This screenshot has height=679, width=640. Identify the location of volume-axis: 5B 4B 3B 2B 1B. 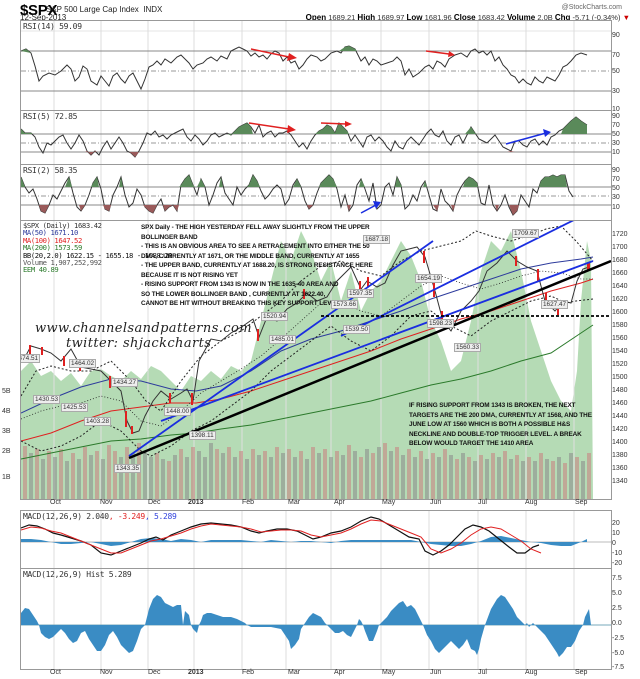
(6, 434).